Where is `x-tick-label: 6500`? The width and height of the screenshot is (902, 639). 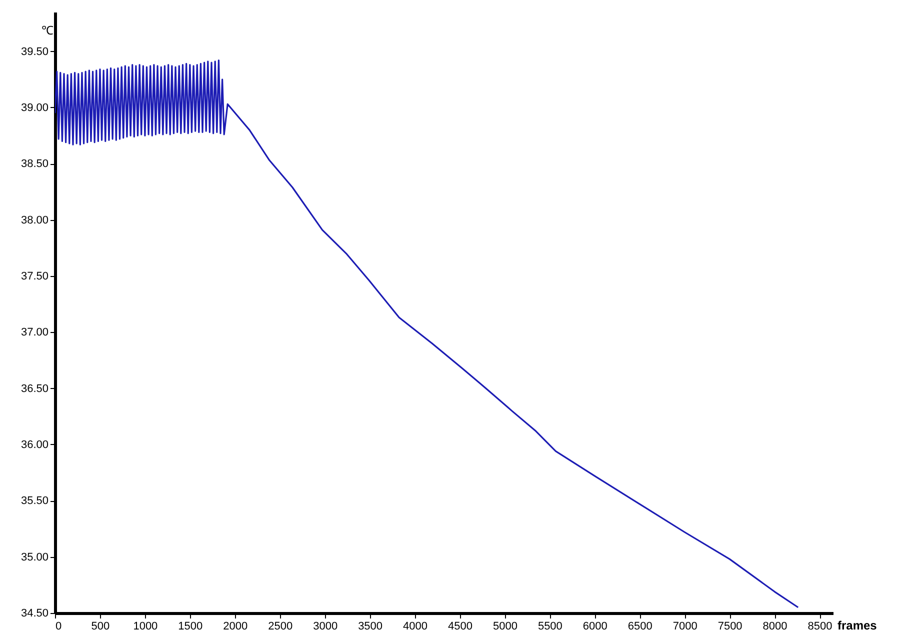 x-tick-label: 6500 is located at coordinates (640, 626).